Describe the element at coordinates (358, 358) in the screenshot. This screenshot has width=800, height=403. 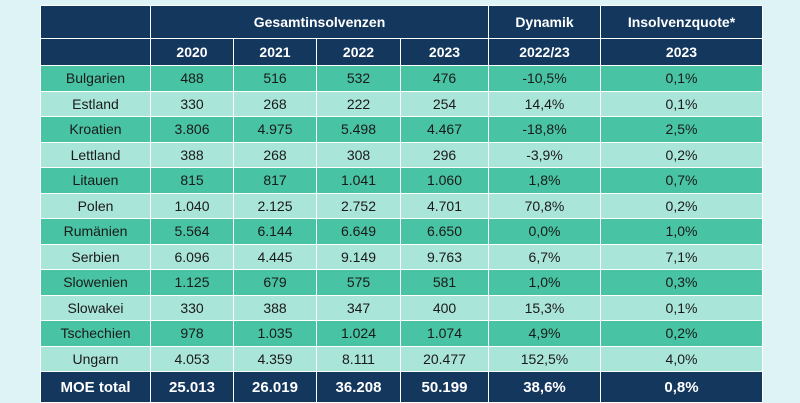
I see `value-cell: 8.111` at that location.